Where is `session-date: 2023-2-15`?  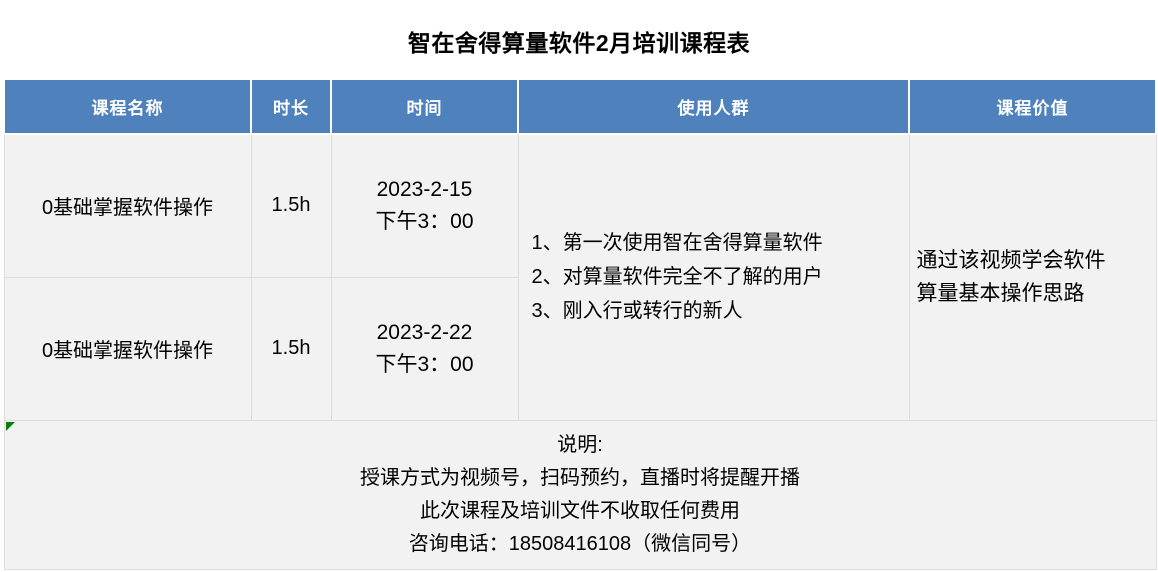 session-date: 2023-2-15 is located at coordinates (424, 189).